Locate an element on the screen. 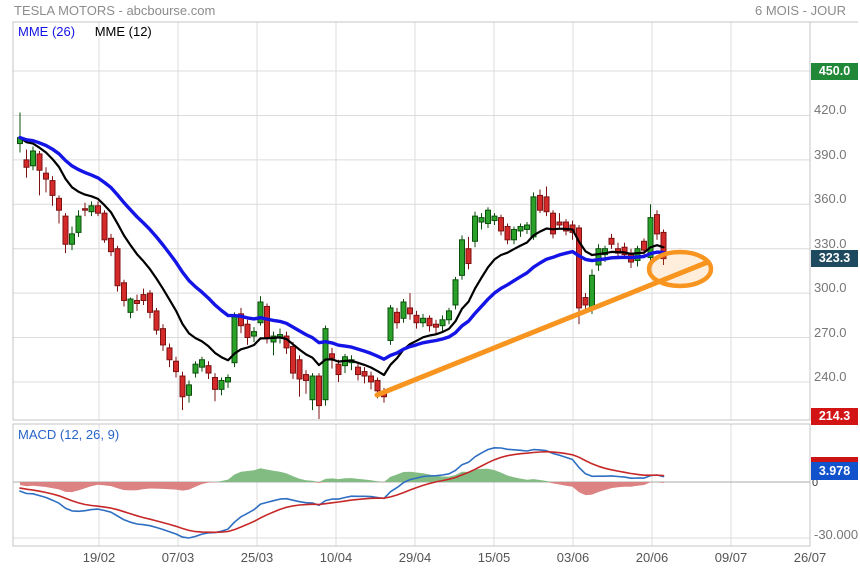 The image size is (860, 580). price-tick-420: 420.0 is located at coordinates (830, 109).